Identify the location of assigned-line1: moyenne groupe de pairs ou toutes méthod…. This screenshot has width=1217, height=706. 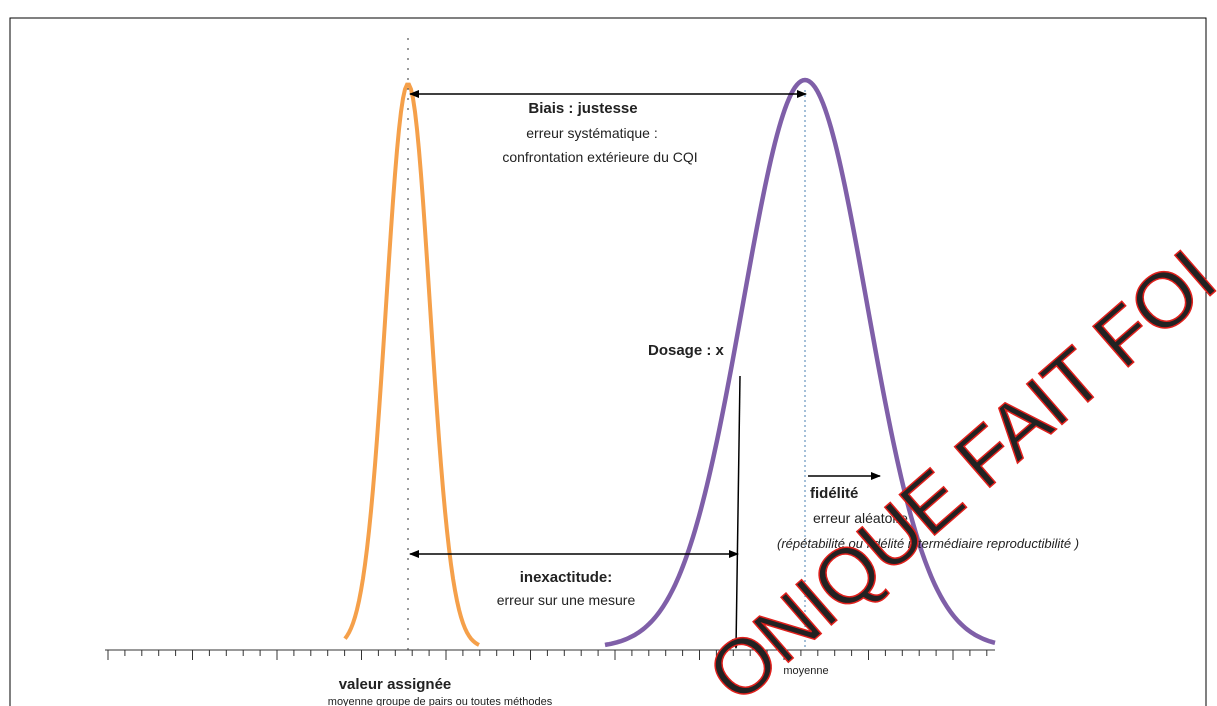
(440, 701).